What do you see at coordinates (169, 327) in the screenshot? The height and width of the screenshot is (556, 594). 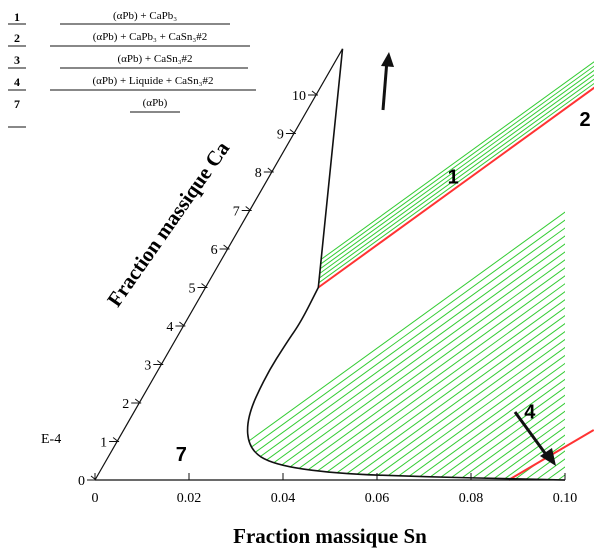 I see `y-tick-label: 4` at bounding box center [169, 327].